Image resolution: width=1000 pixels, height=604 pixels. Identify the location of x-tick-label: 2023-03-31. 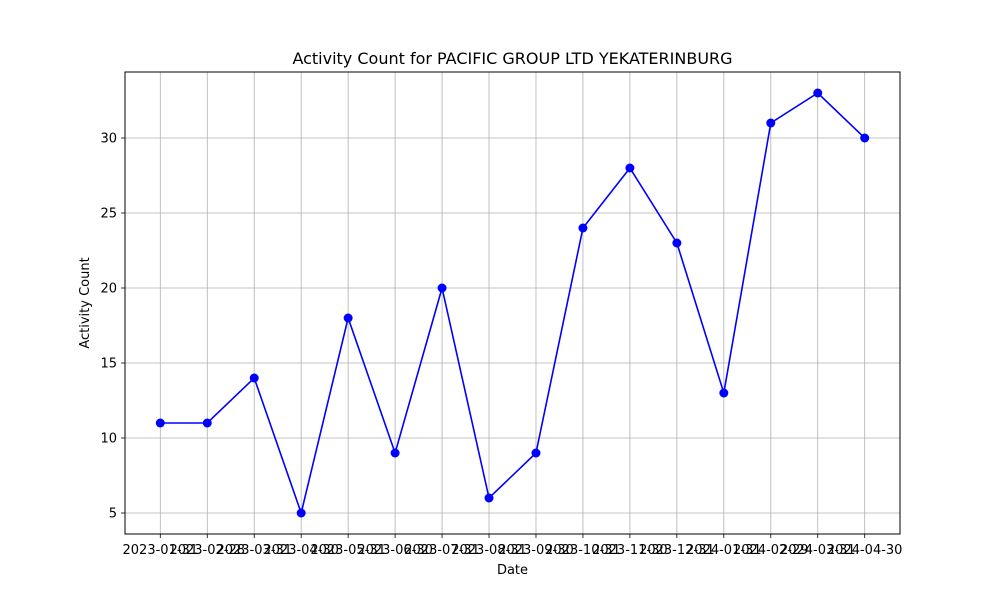
(254, 550).